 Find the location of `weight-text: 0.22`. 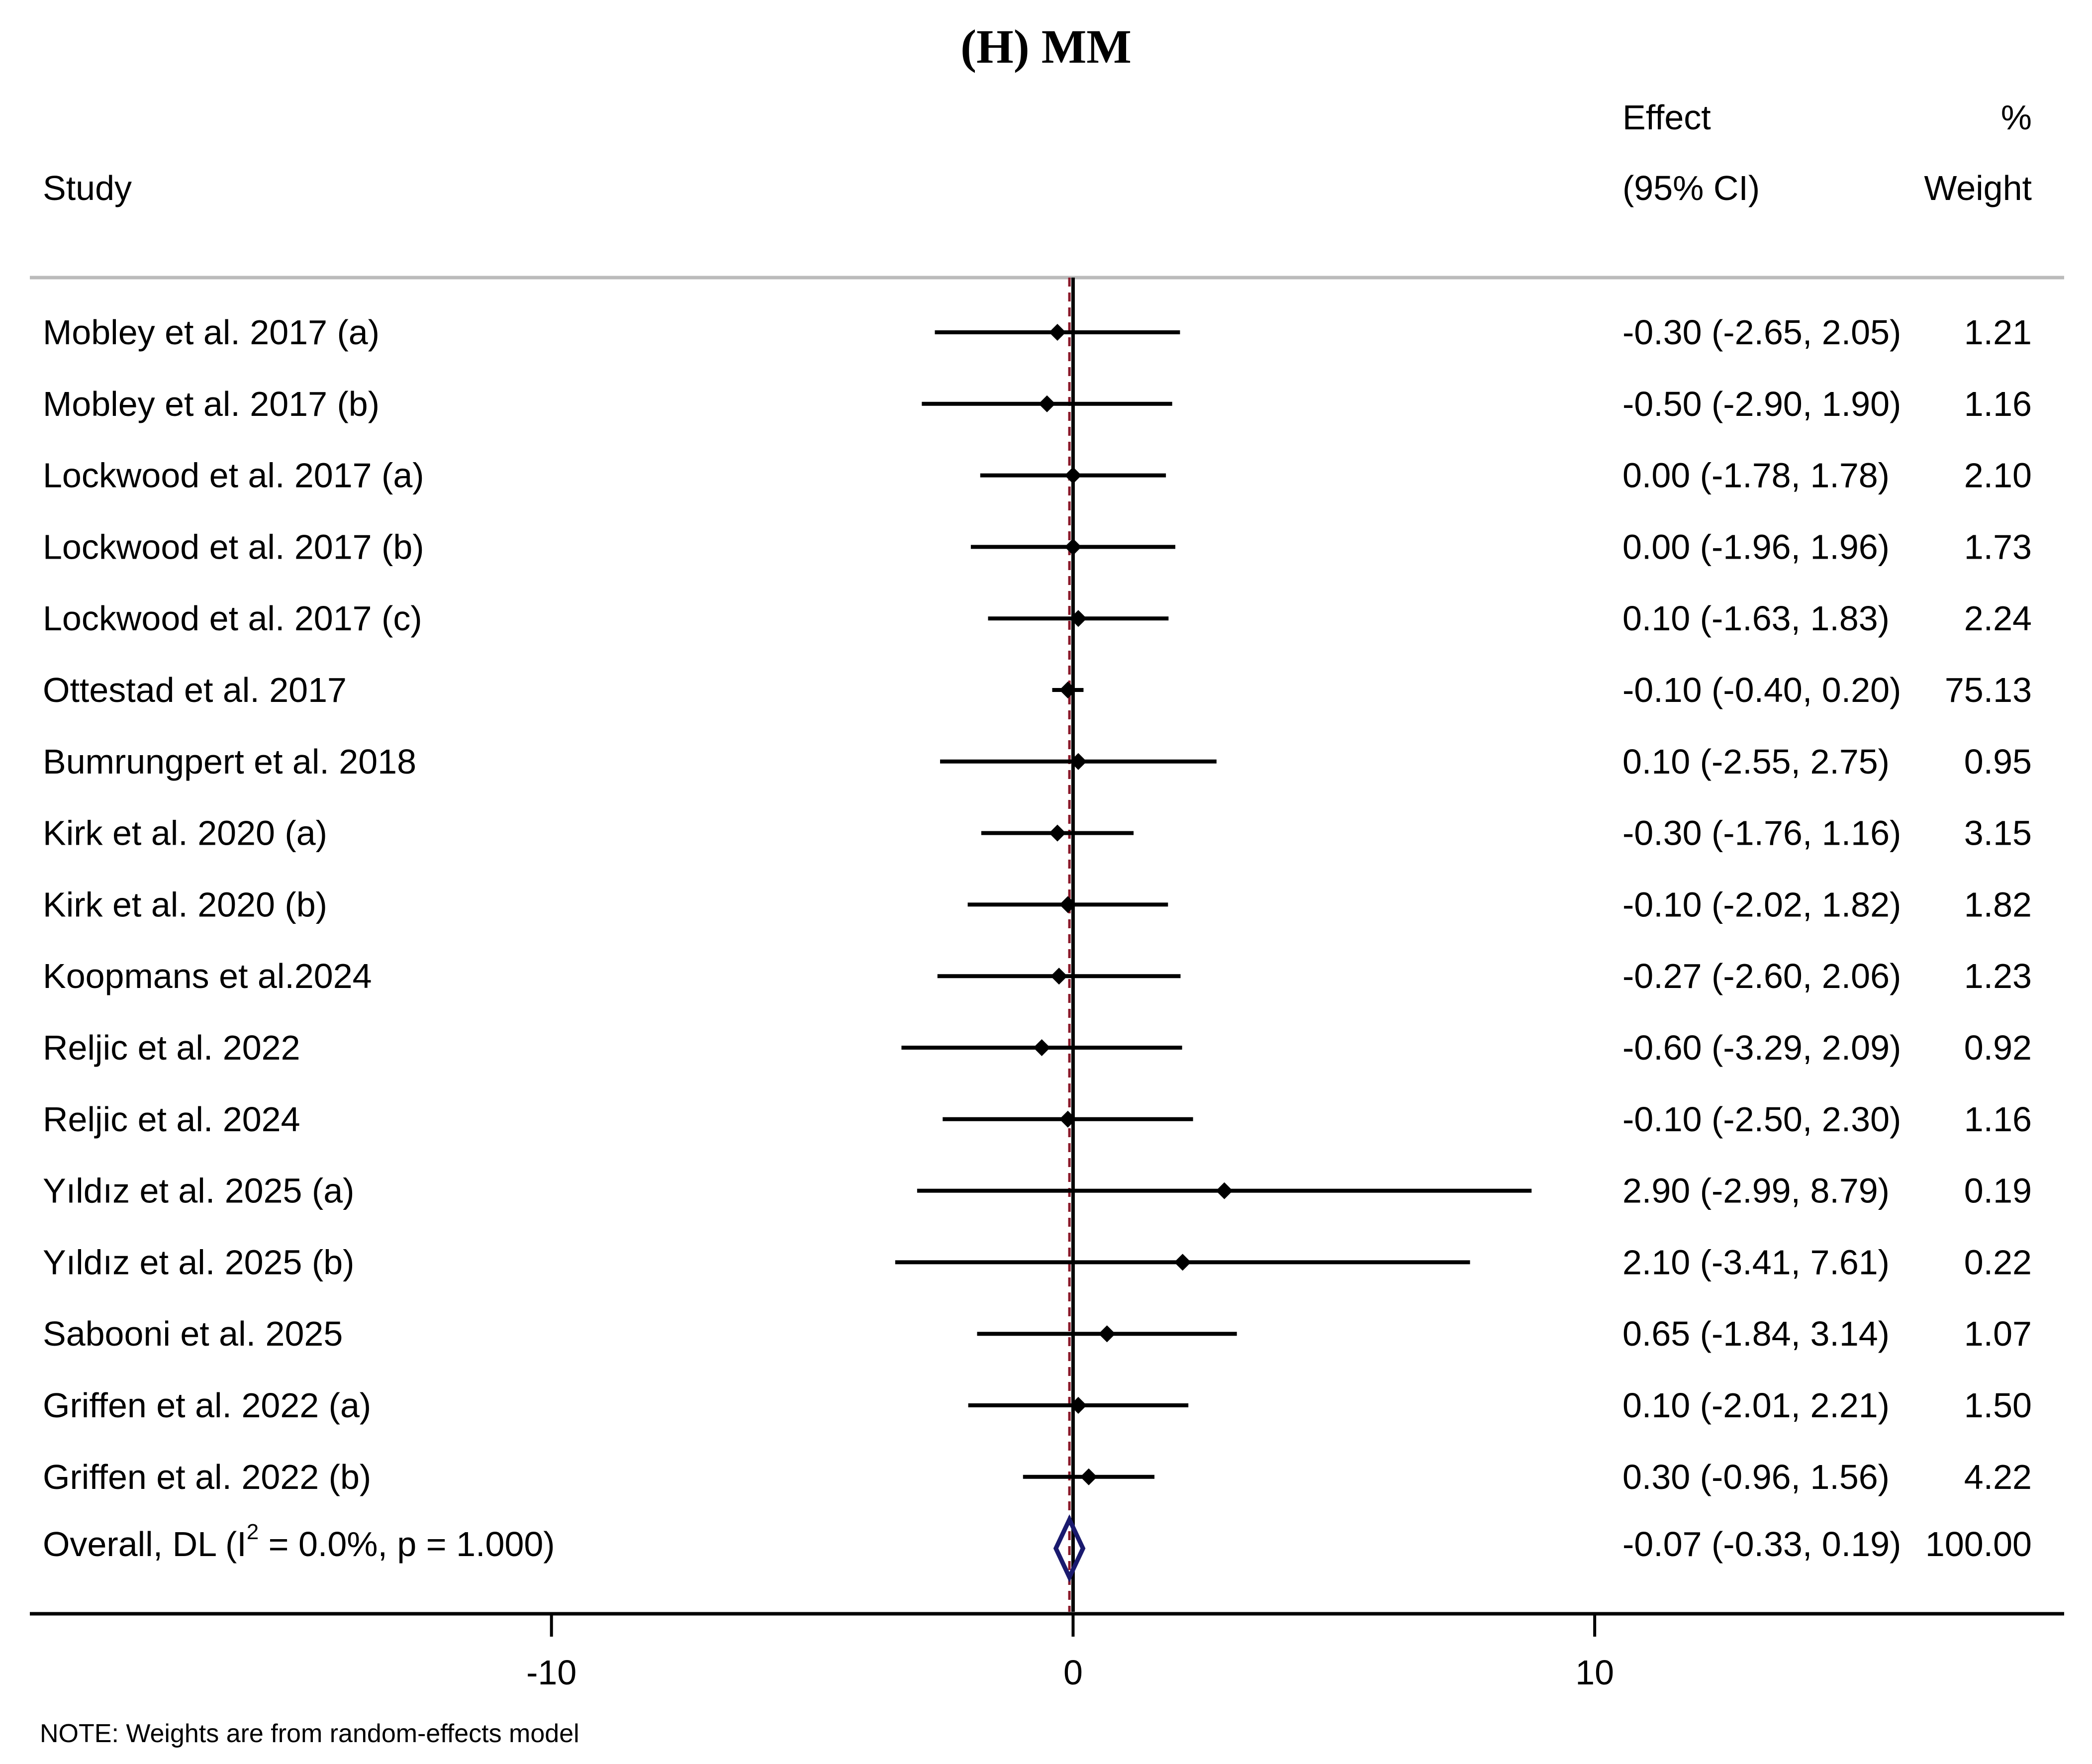

weight-text: 0.22 is located at coordinates (1998, 1262).